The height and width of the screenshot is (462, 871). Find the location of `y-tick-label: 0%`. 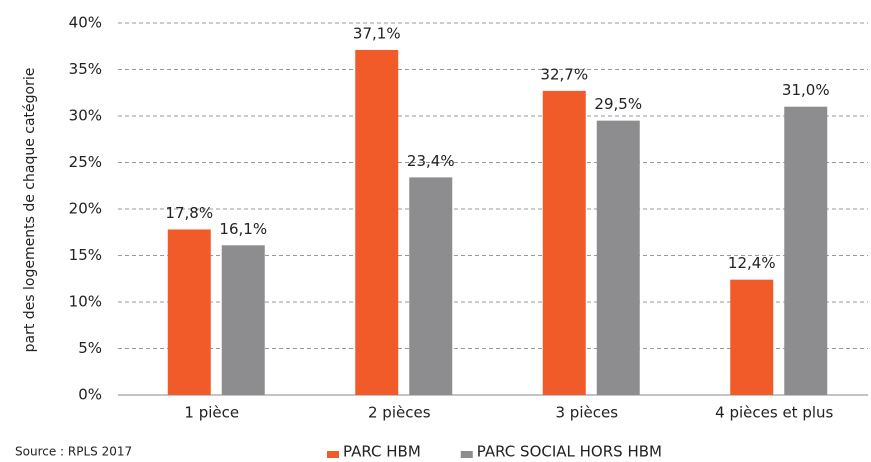

y-tick-label: 0% is located at coordinates (90, 395).